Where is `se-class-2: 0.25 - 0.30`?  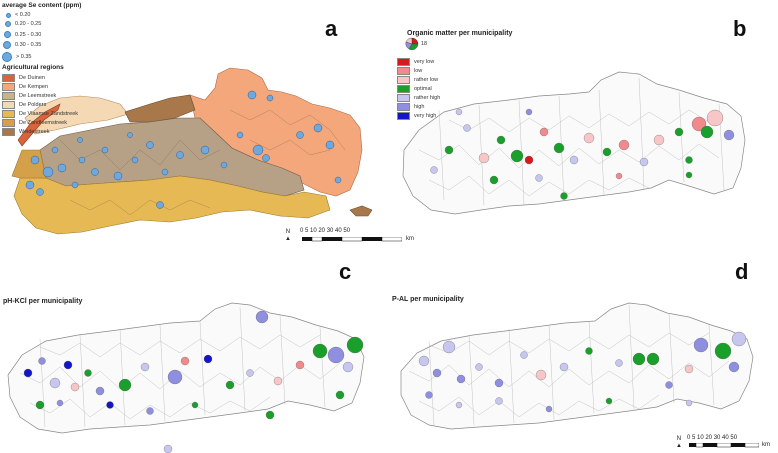 se-class-2: 0.25 - 0.30 is located at coordinates (22, 34).